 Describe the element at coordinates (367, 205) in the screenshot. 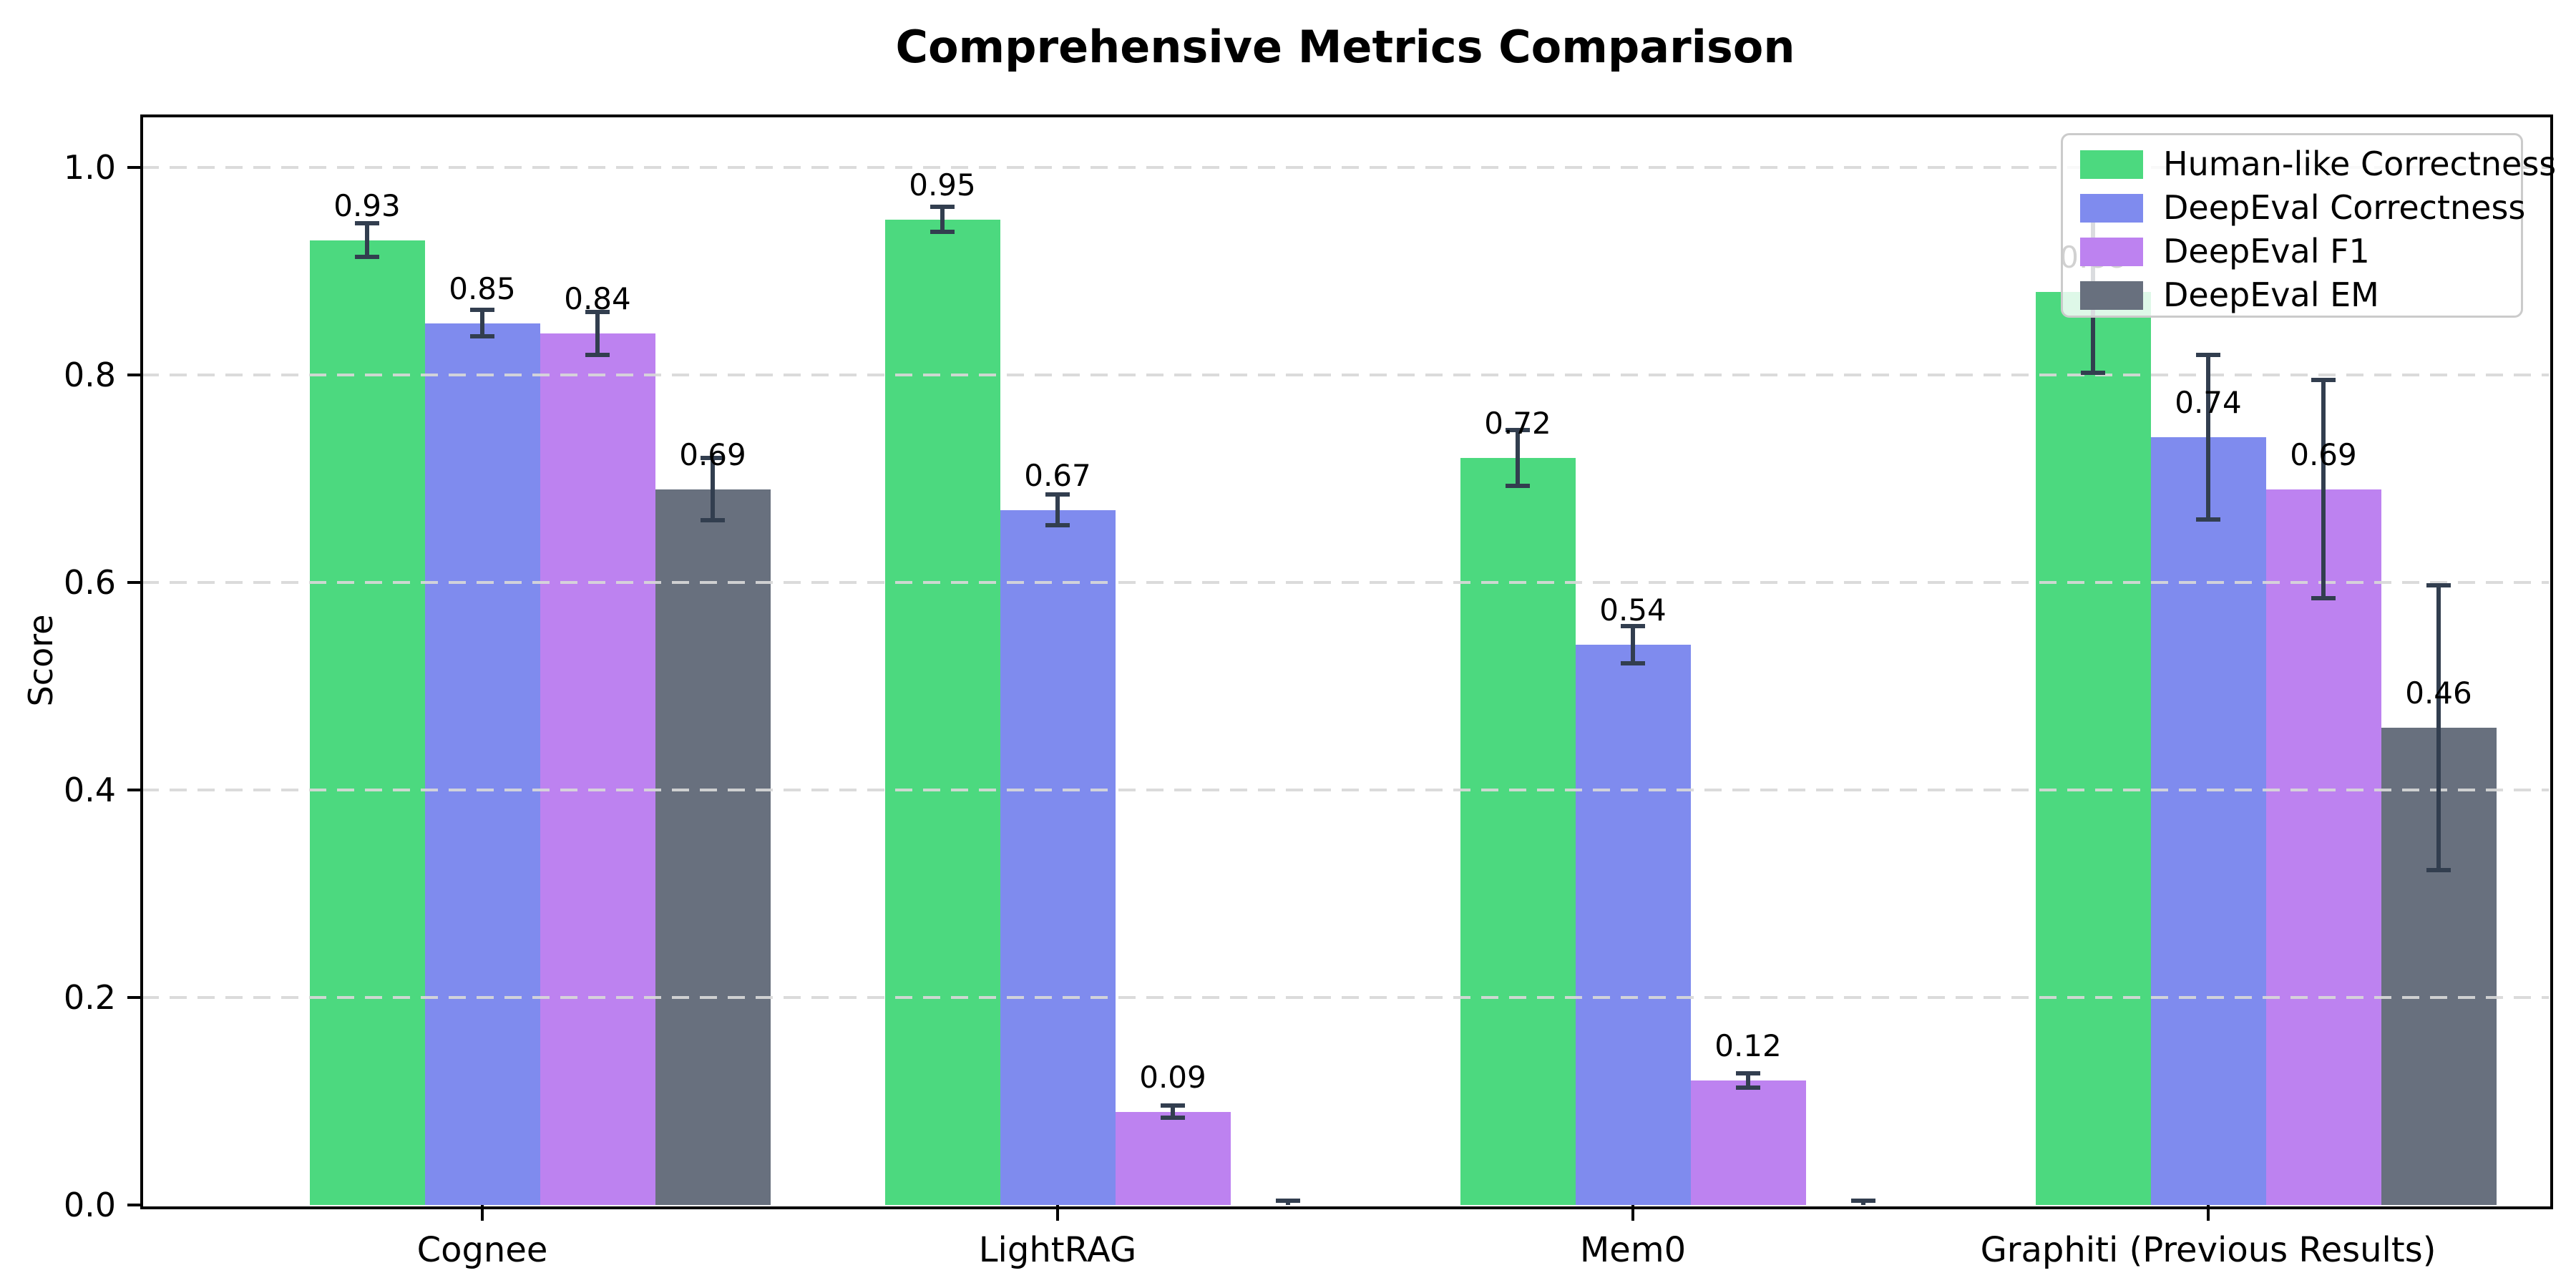

I see `bar-value-label: 0.93` at that location.